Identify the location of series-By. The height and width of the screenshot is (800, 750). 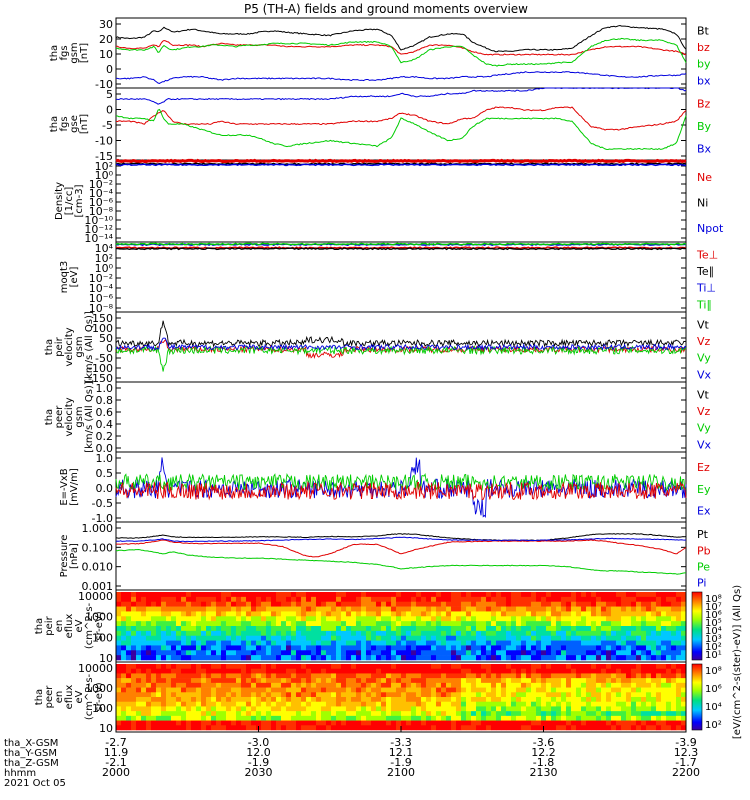
(401, 129).